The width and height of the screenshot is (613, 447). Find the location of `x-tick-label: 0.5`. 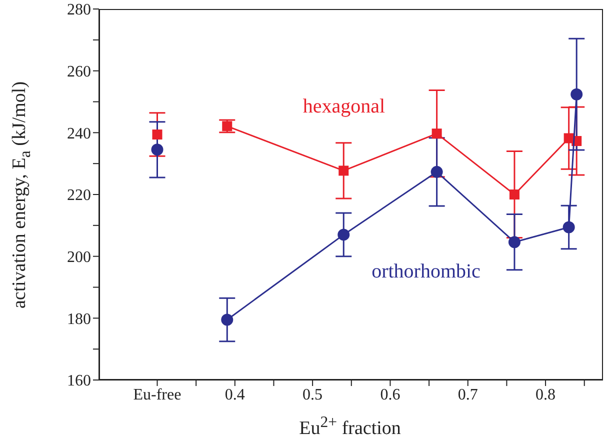

x-tick-label: 0.5 is located at coordinates (312, 395).